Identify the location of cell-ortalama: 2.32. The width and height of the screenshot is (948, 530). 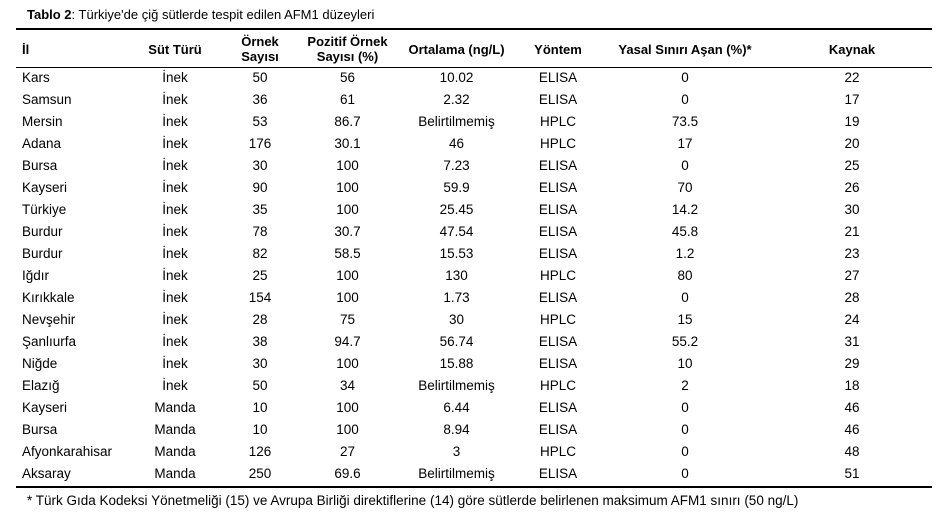
(456, 99).